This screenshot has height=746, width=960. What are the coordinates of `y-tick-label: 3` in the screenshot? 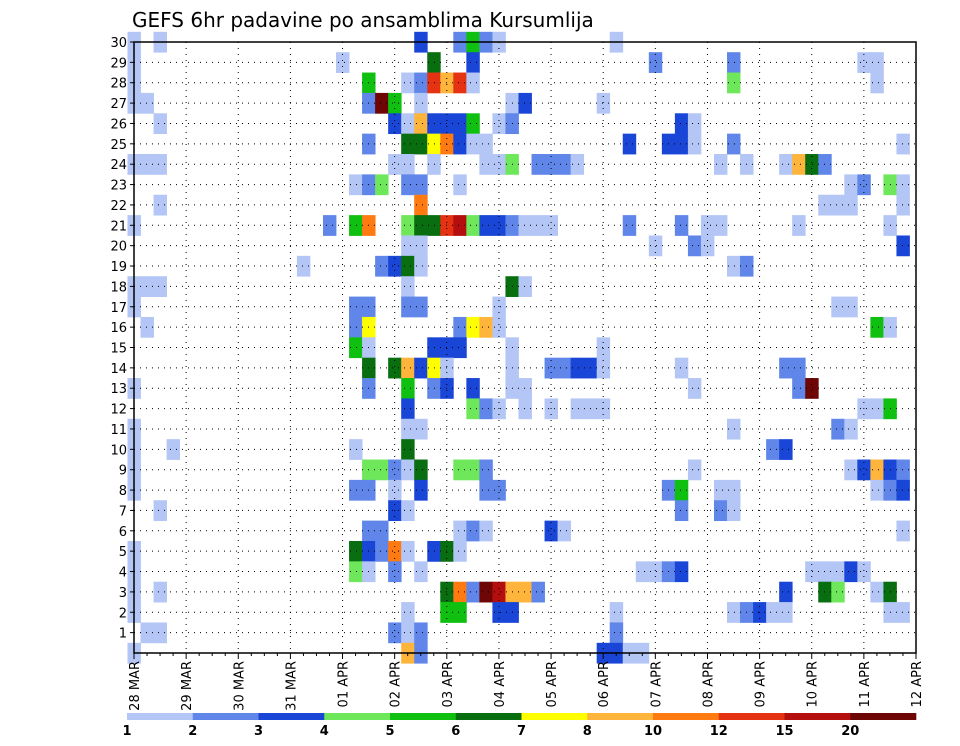 It's located at (123, 593).